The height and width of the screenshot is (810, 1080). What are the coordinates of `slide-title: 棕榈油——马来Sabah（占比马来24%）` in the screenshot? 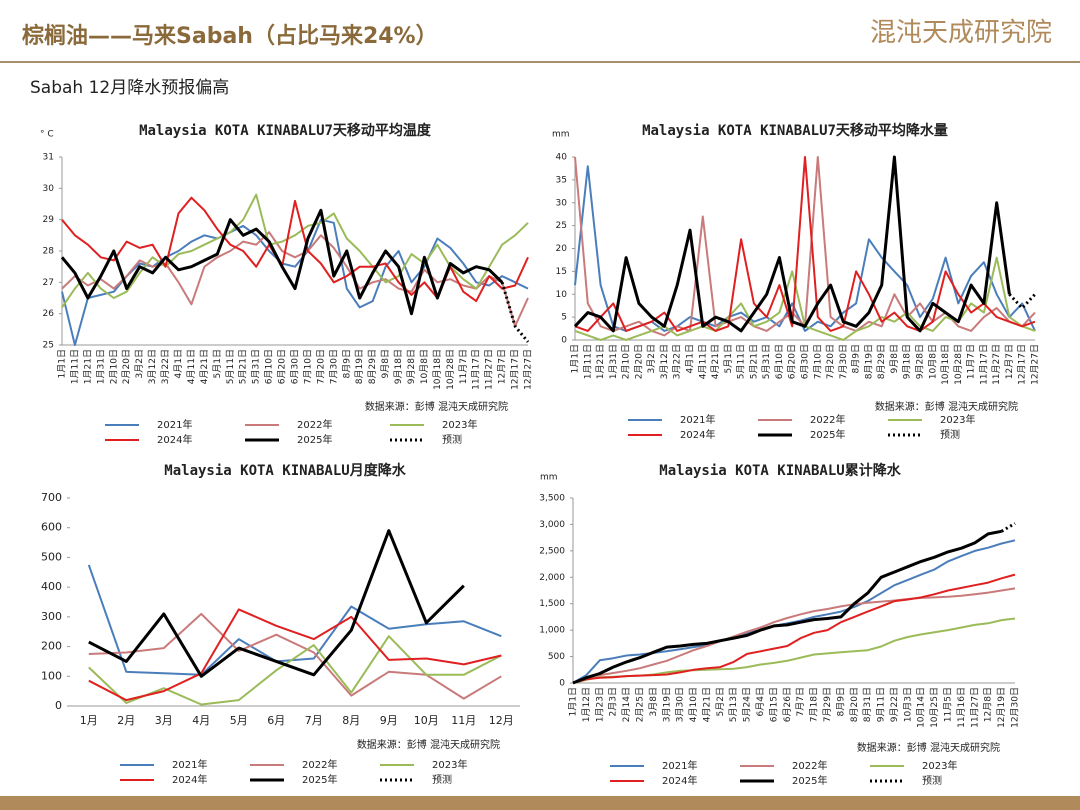 It's located at (230, 36).